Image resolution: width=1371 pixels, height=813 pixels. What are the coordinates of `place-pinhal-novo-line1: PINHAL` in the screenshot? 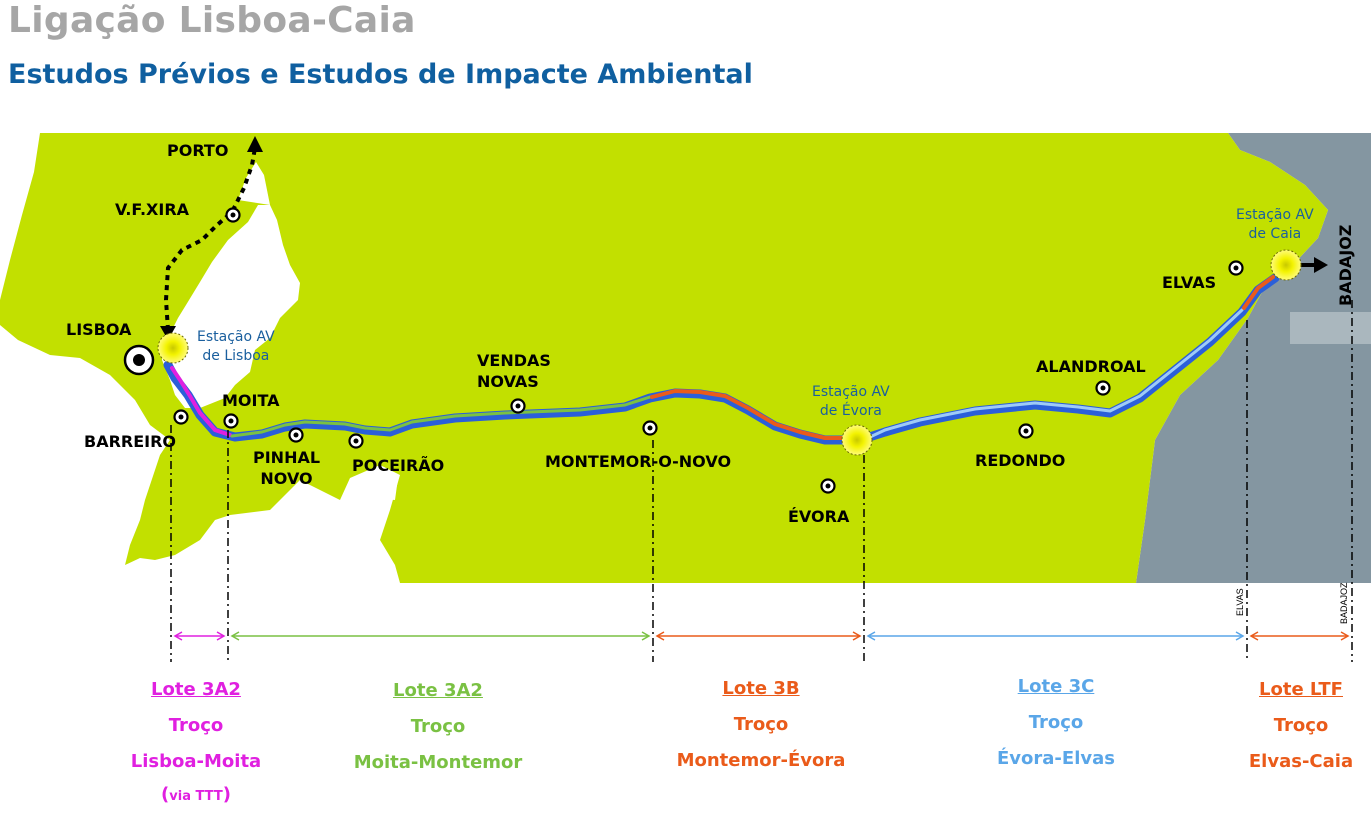 It's located at (287, 457).